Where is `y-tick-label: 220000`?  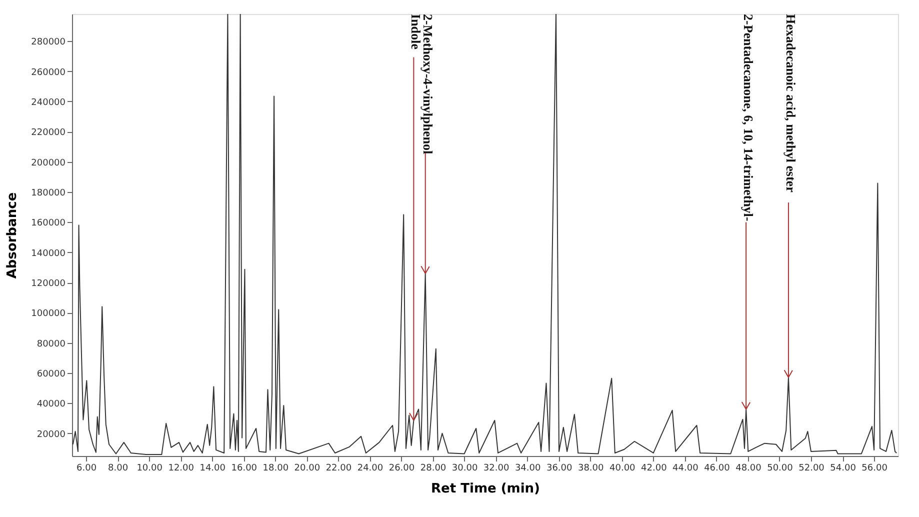 y-tick-label: 220000 is located at coordinates (48, 133).